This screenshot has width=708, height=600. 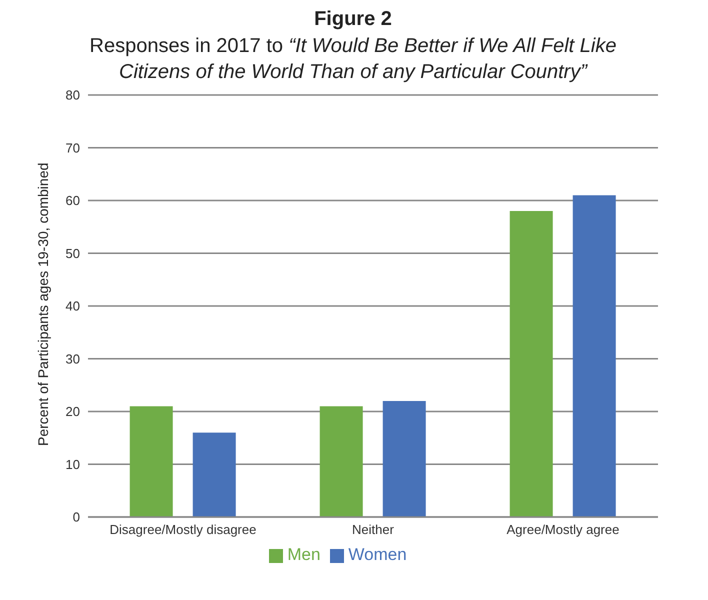 What do you see at coordinates (183, 530) in the screenshot?
I see `x-tick-label: Disagree/Mostly disagree` at bounding box center [183, 530].